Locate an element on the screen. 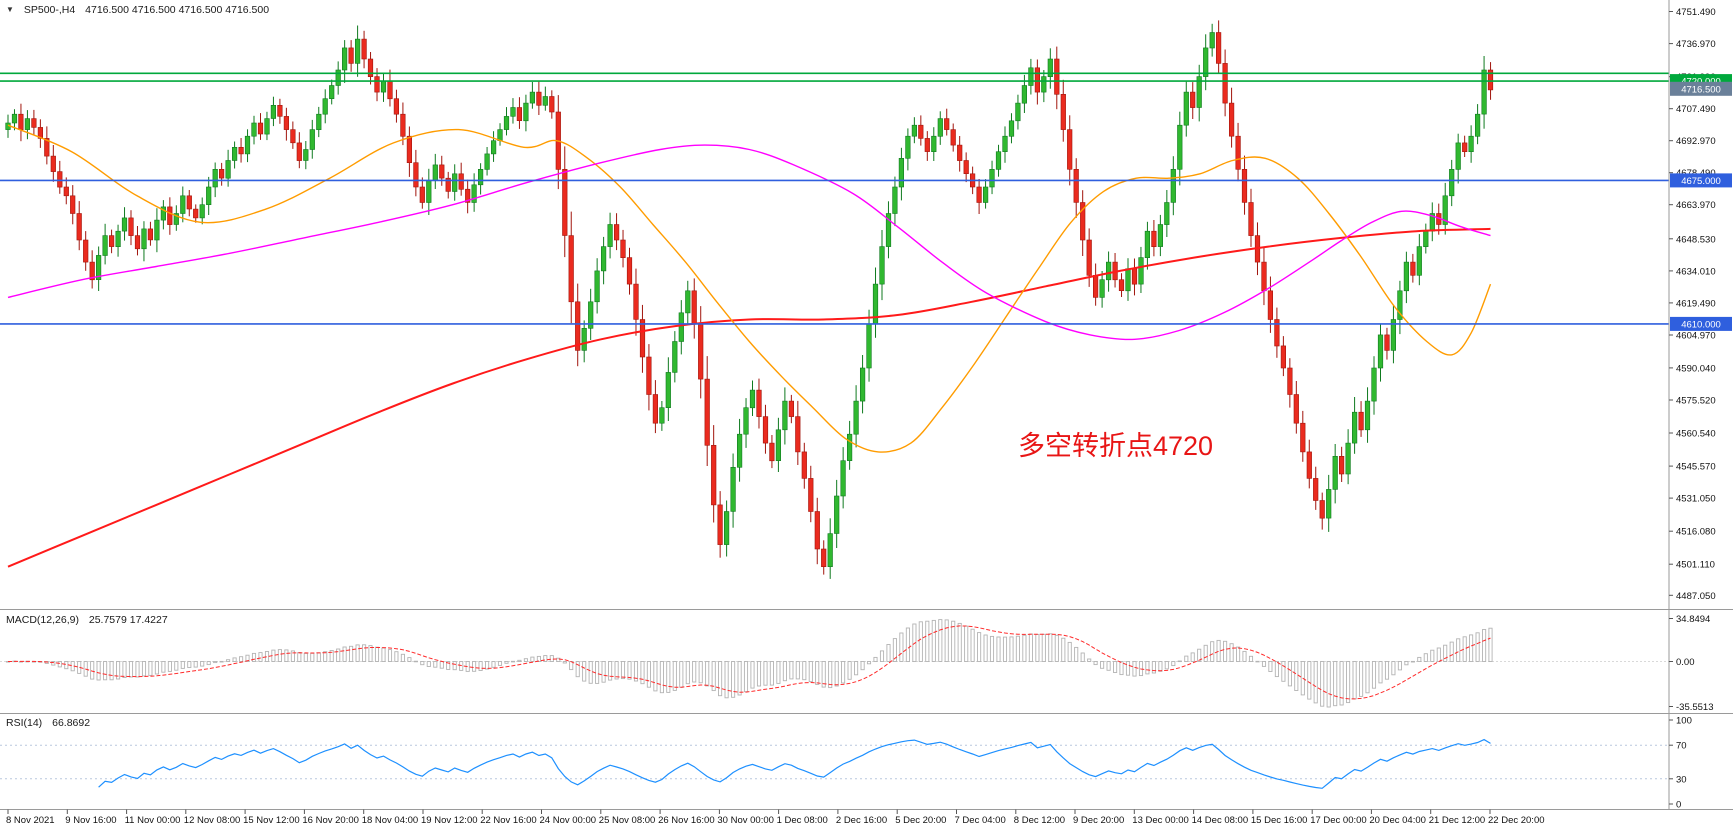 The image size is (1733, 837). time-axis-label: 17 Dec 00:00 is located at coordinates (1338, 820).